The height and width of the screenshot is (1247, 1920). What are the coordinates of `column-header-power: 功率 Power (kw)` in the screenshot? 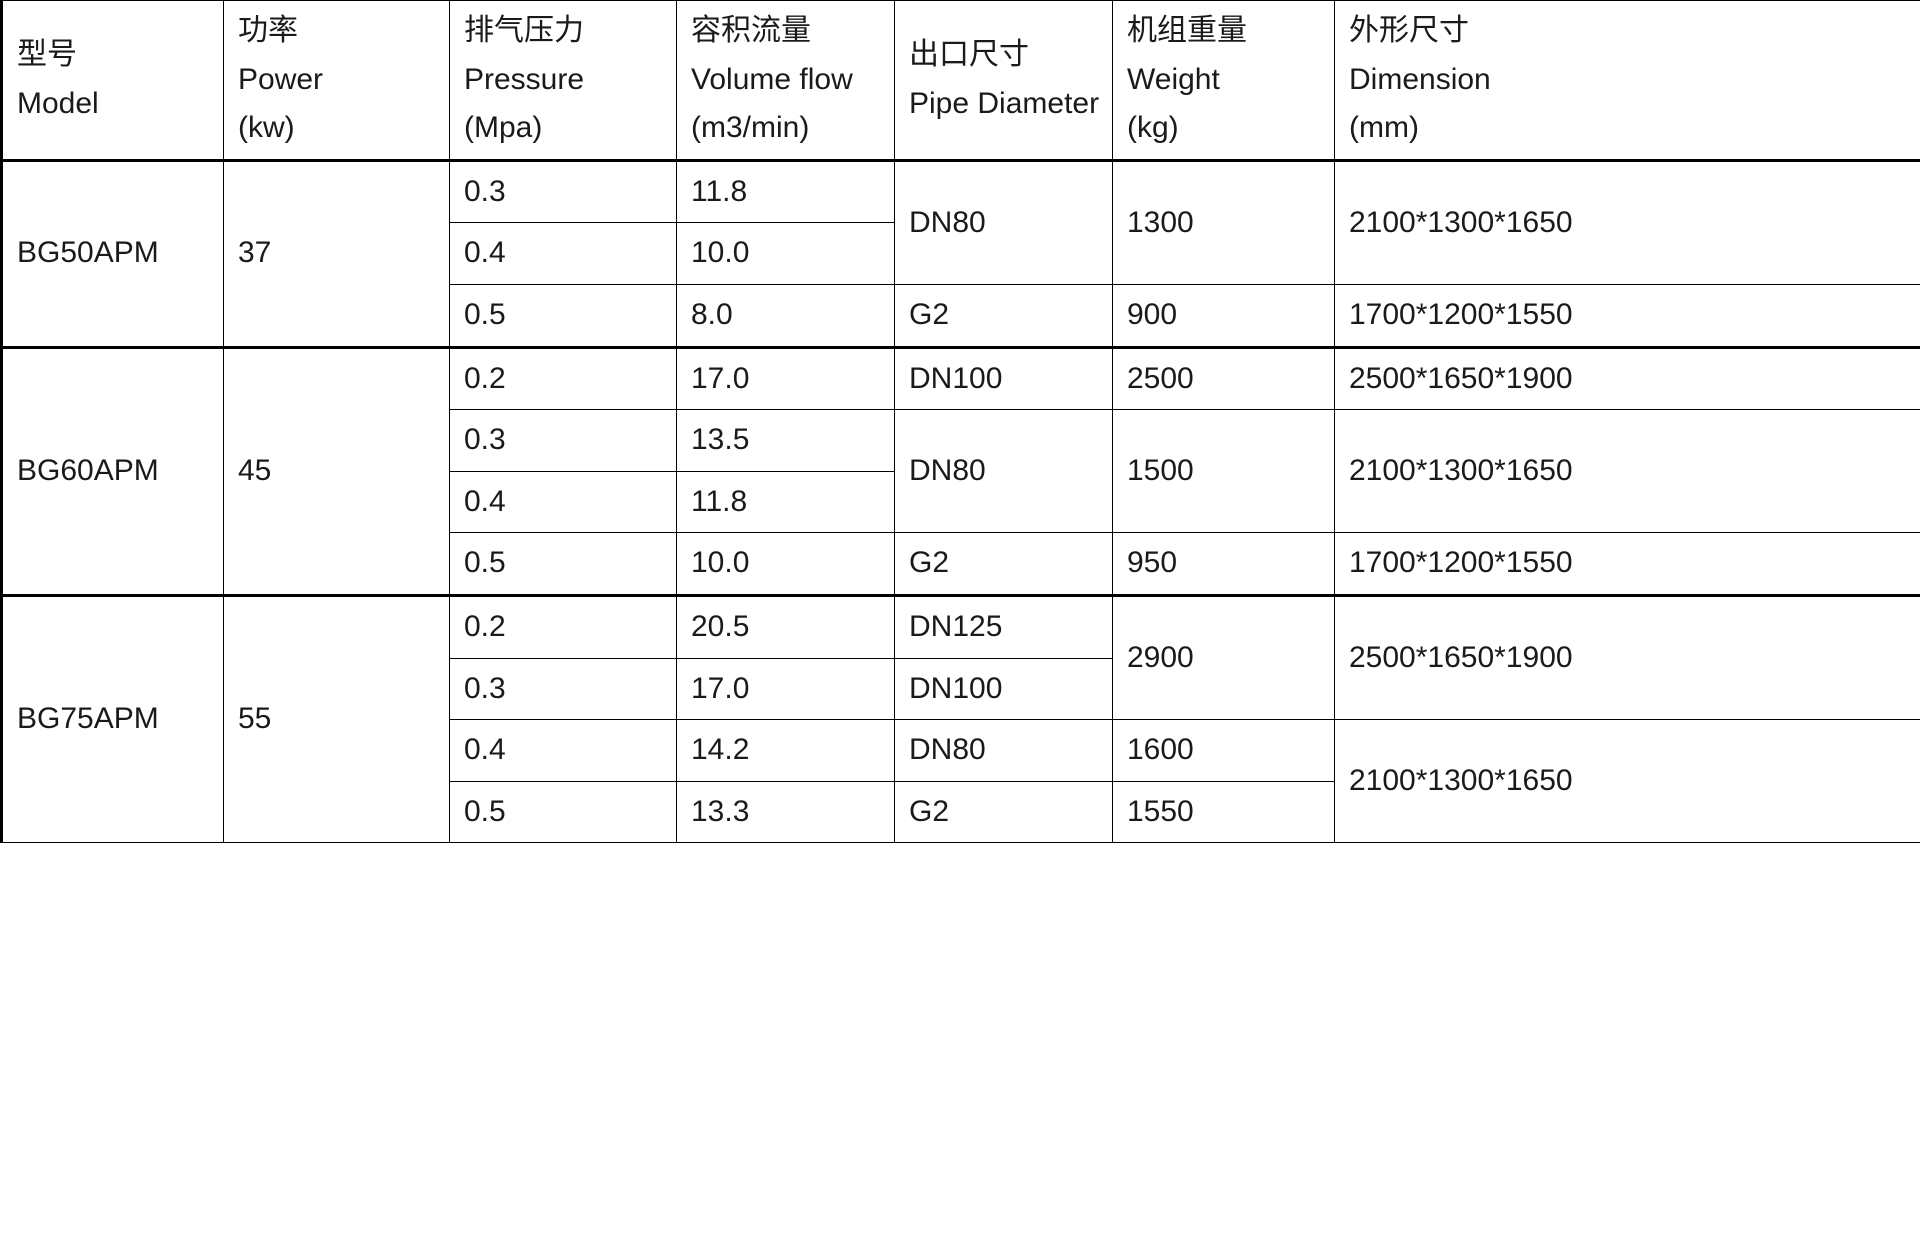 It's located at (336, 80).